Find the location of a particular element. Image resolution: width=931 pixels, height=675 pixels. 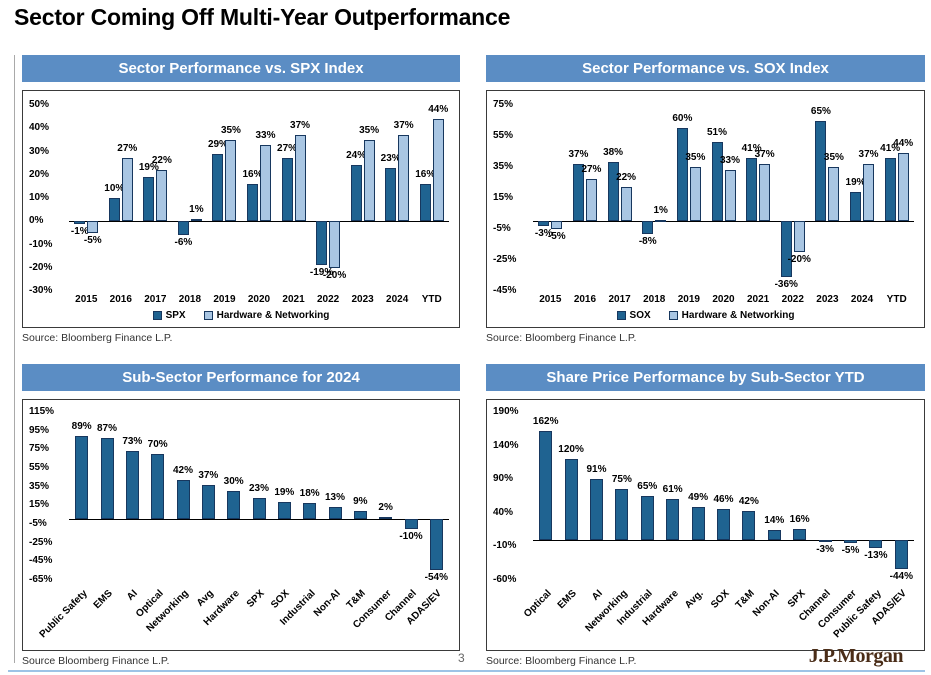

bar-value-label: 33% is located at coordinates (729, 161).